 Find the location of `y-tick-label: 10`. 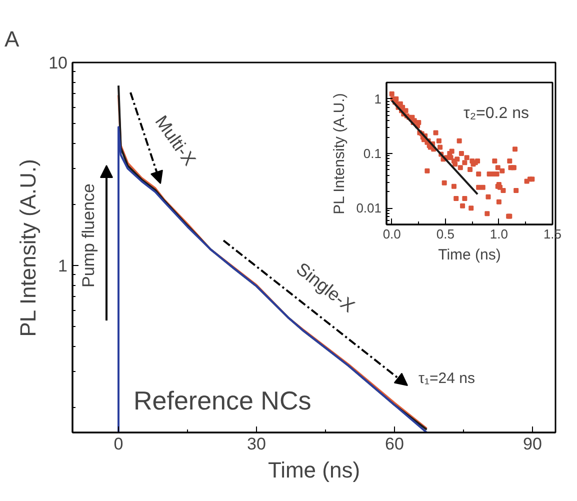

y-tick-label: 10 is located at coordinates (58, 63).